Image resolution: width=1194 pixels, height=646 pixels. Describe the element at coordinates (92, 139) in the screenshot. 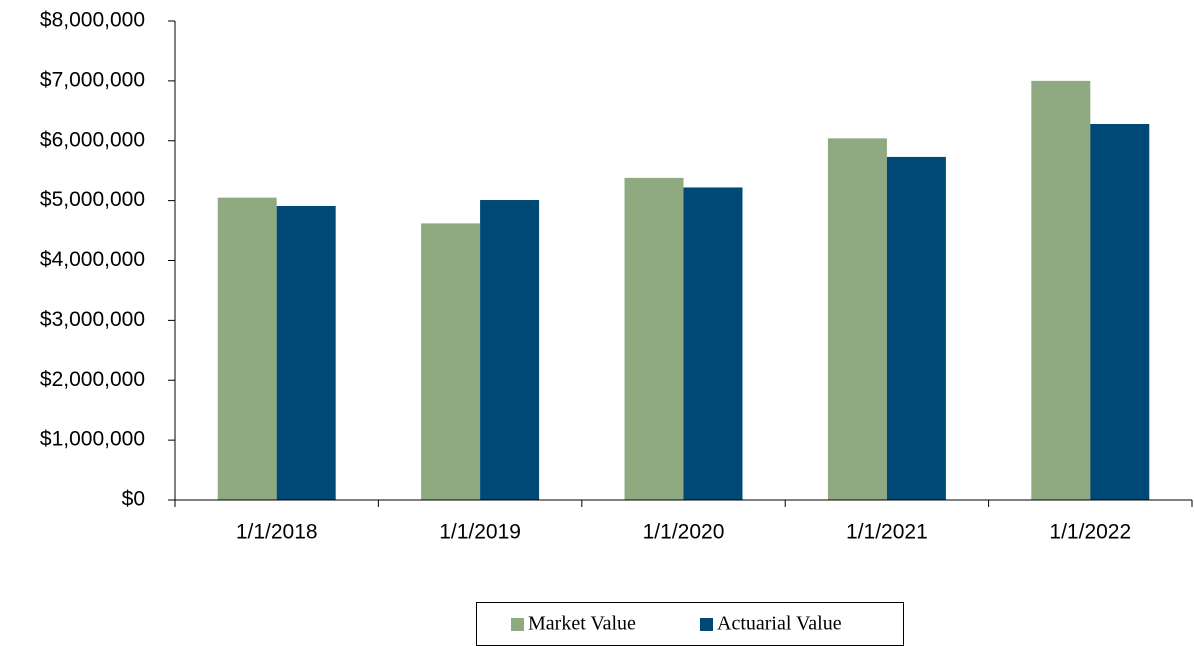

I see `y-tick-label: $6,000,000` at that location.